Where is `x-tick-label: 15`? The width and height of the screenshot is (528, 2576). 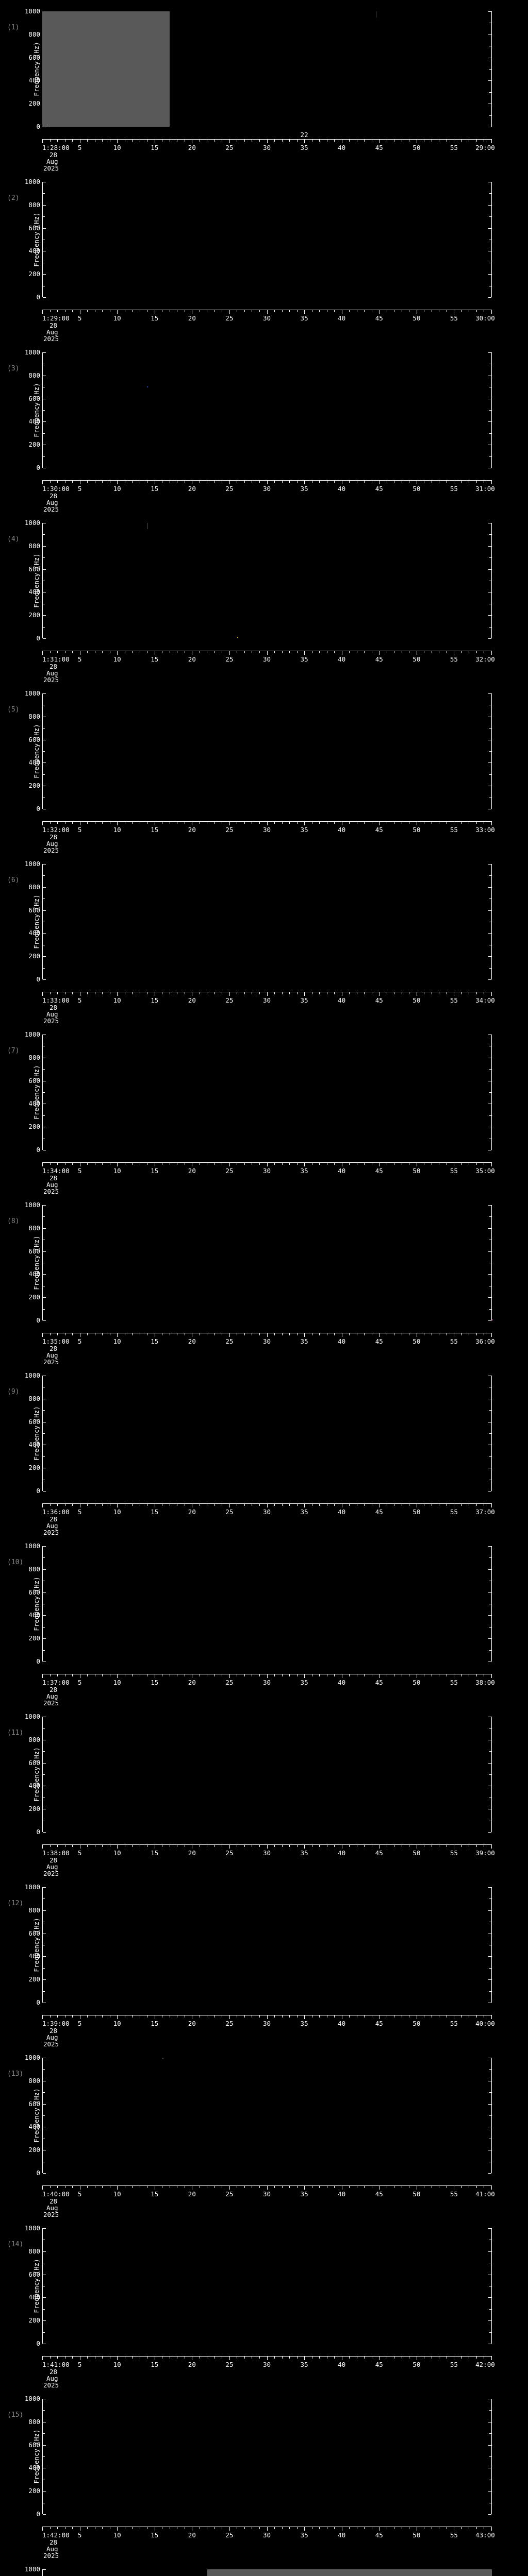
x-tick-label: 15 is located at coordinates (155, 2365).